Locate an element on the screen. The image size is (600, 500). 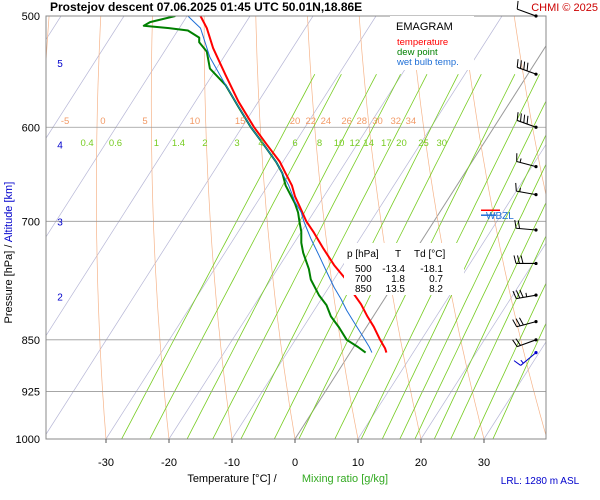
temperature-tick-label: -30 is located at coordinates (106, 463).